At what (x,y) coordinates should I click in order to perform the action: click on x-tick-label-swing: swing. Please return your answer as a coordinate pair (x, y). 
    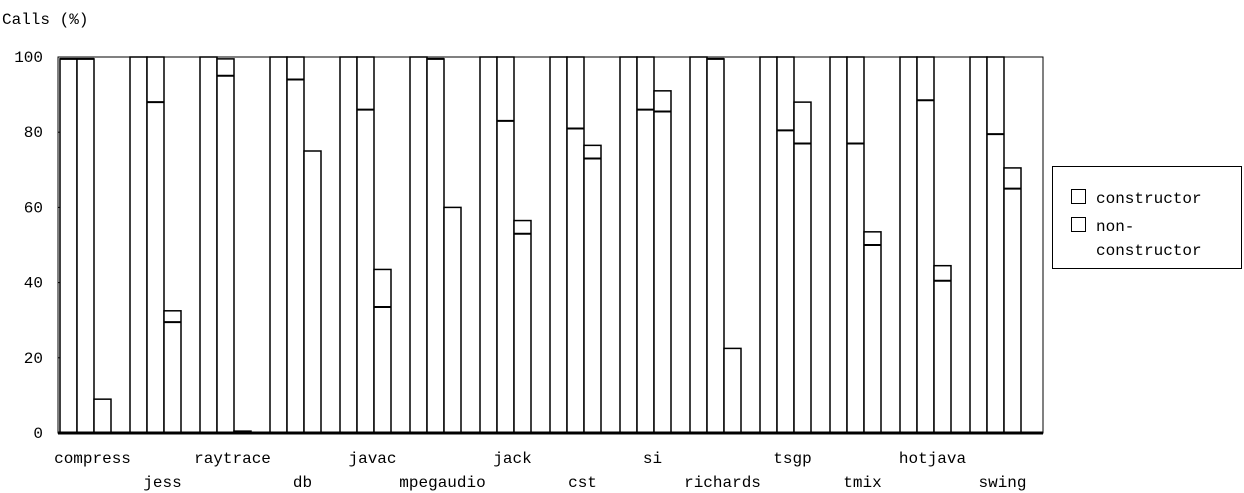
    Looking at the image, I should click on (1002, 483).